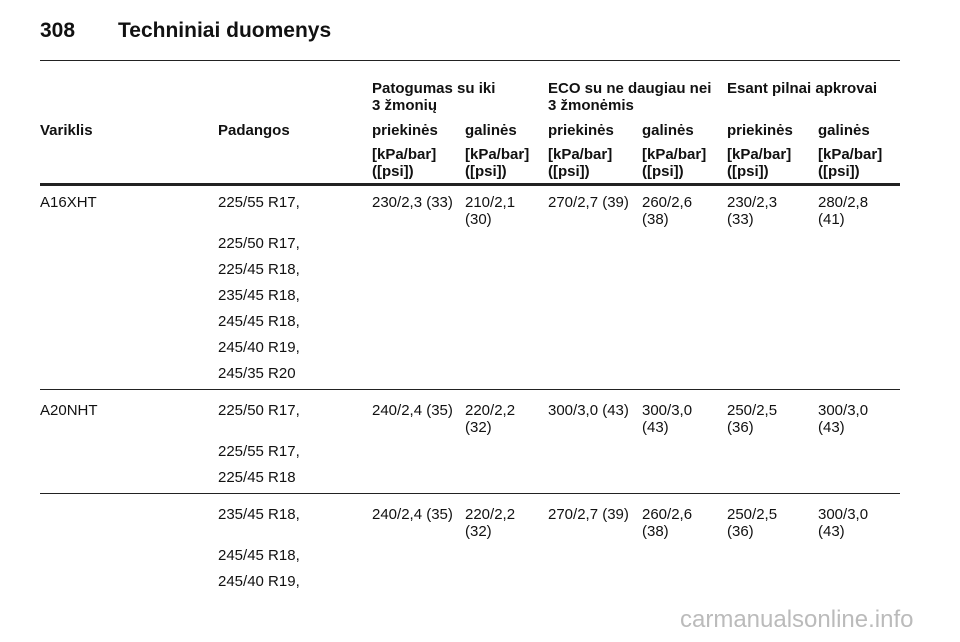 The width and height of the screenshot is (960, 642). Describe the element at coordinates (225, 30) in the screenshot. I see `page-title: Techniniai duomenys` at that location.